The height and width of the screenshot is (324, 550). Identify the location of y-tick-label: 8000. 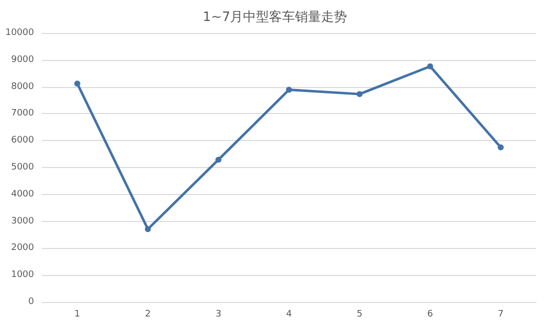
(22, 87).